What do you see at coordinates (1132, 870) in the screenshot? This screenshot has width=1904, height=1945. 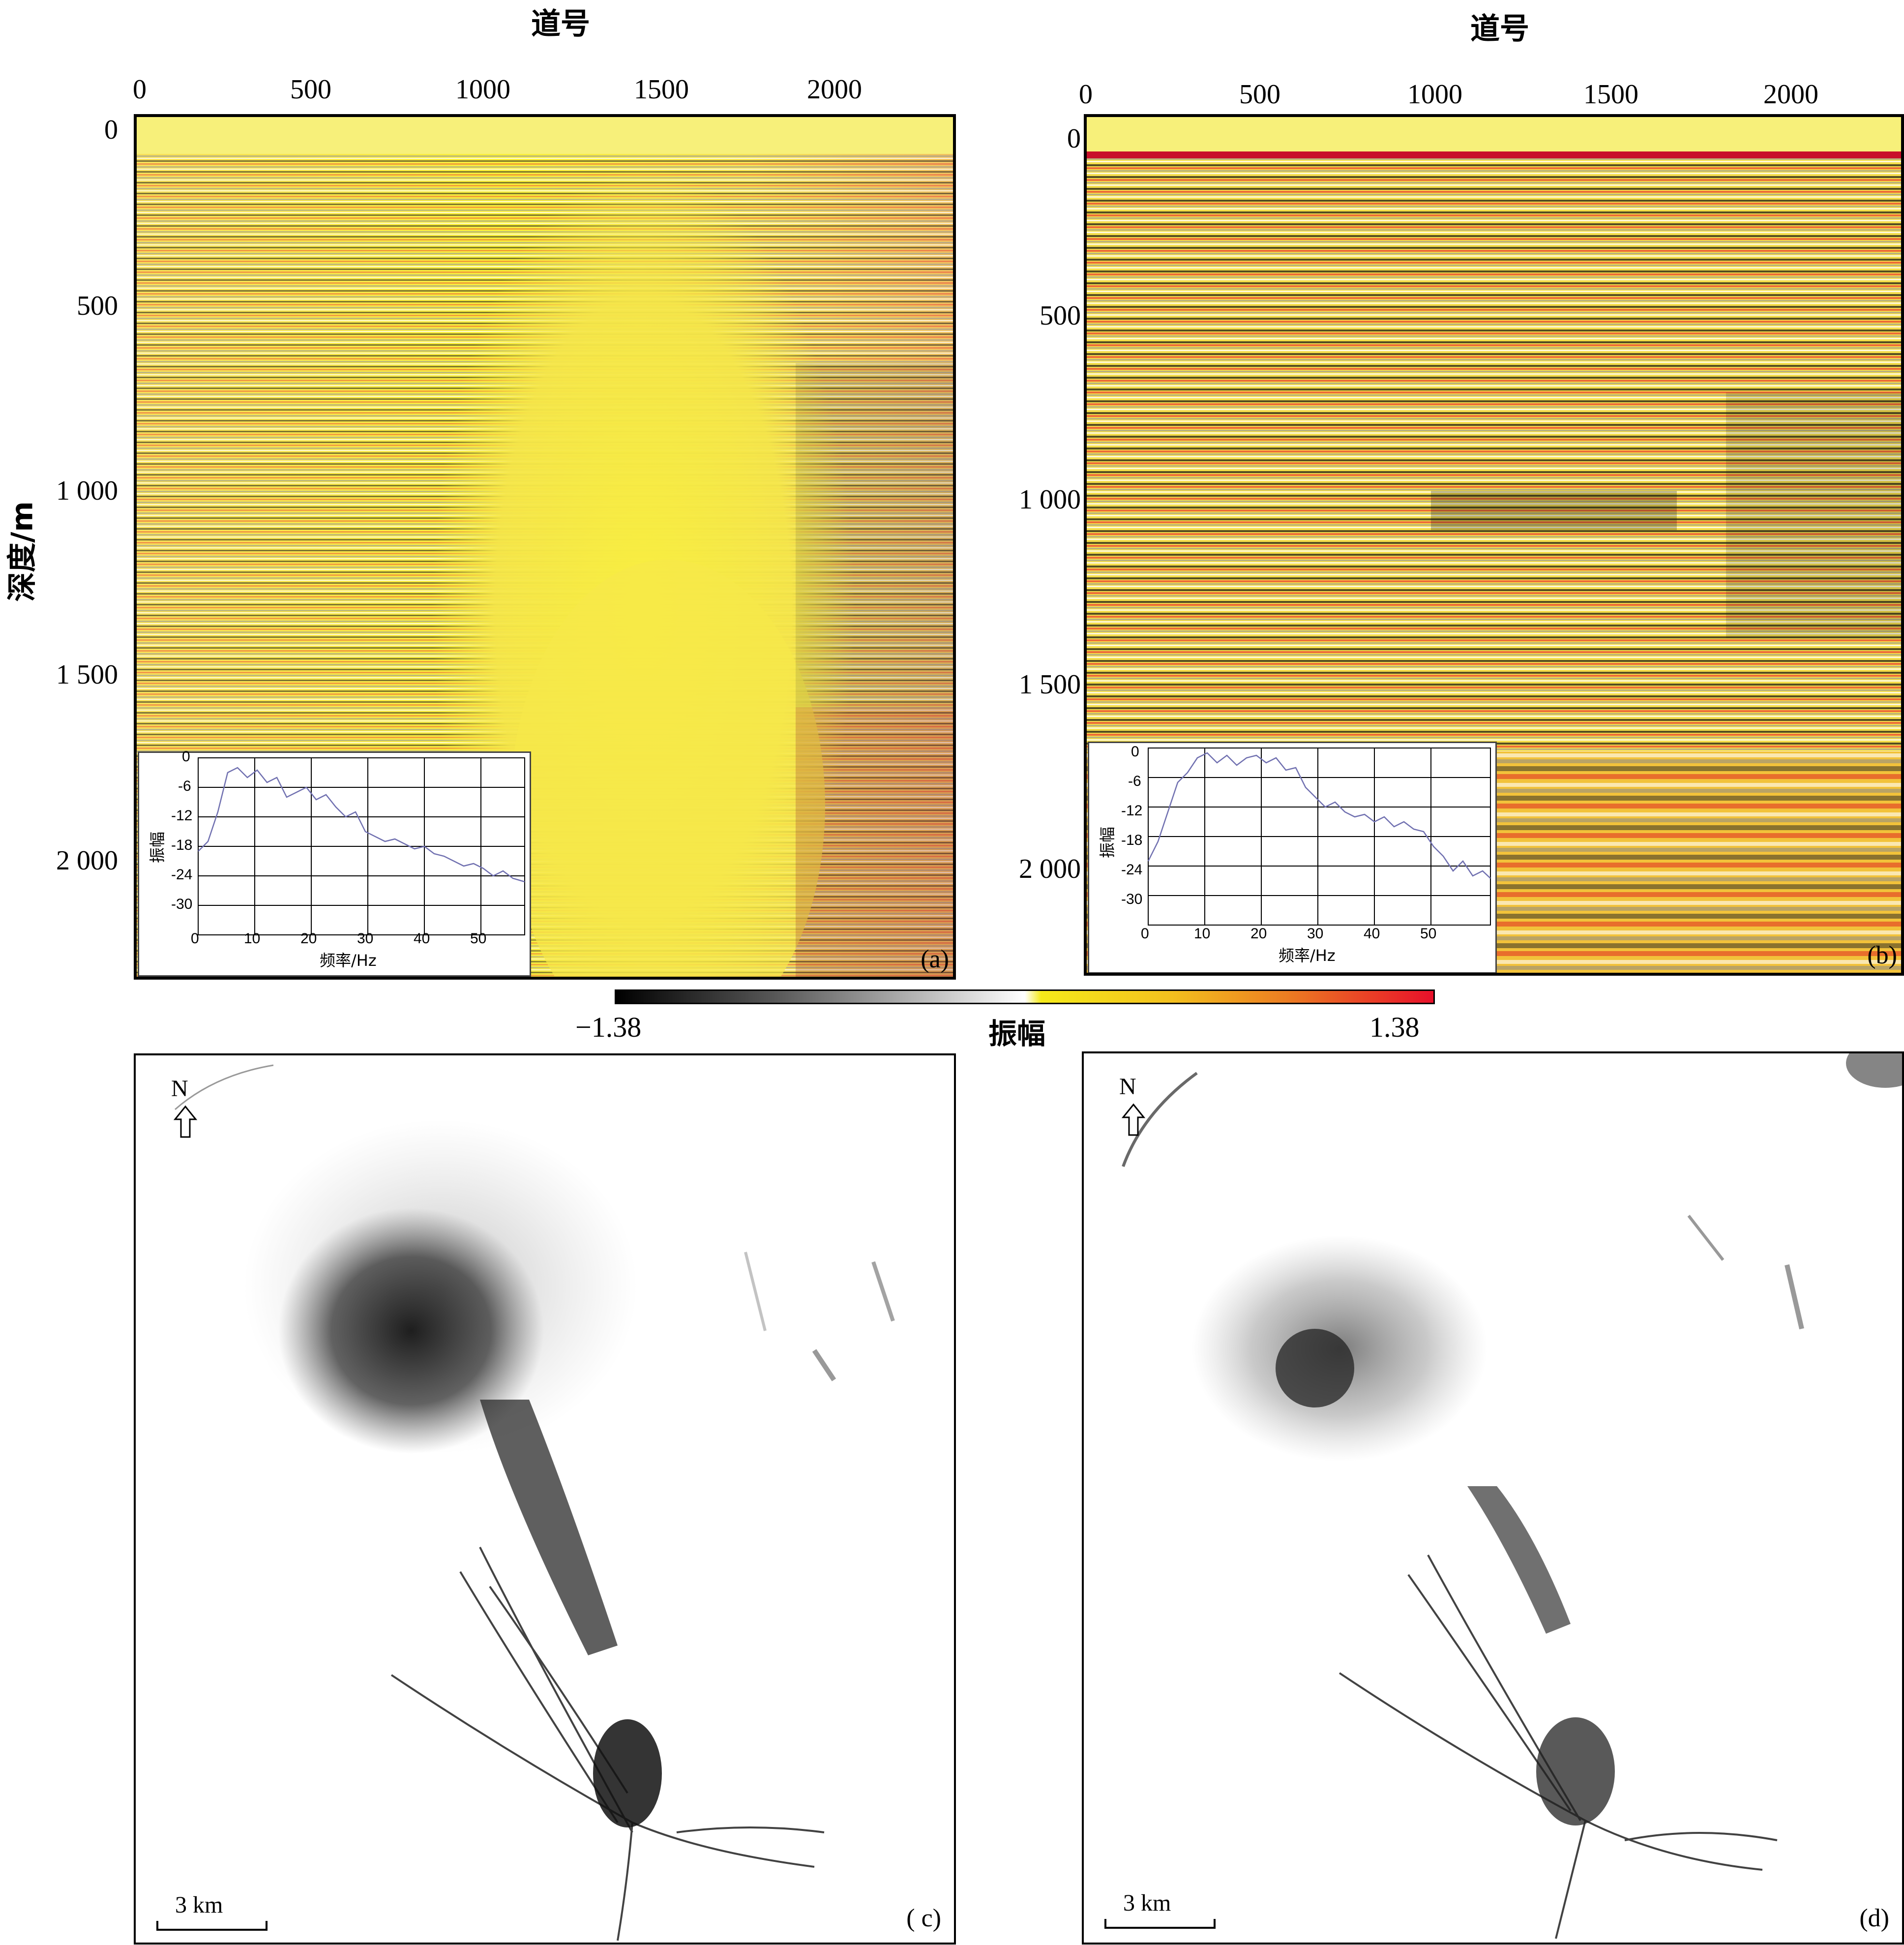 I see `inset-b-ytick-4: -24` at bounding box center [1132, 870].